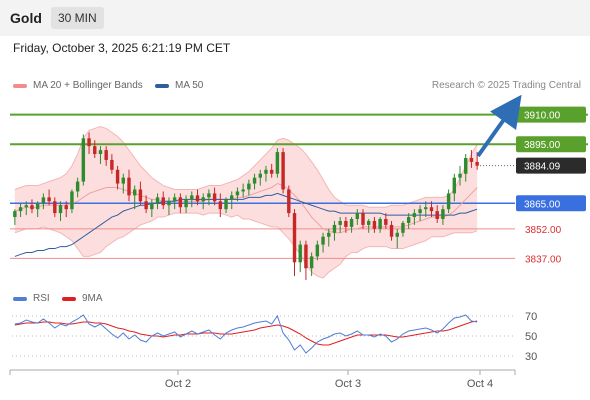  What do you see at coordinates (531, 357) in the screenshot?
I see `rsi-level-label: 30` at bounding box center [531, 357].